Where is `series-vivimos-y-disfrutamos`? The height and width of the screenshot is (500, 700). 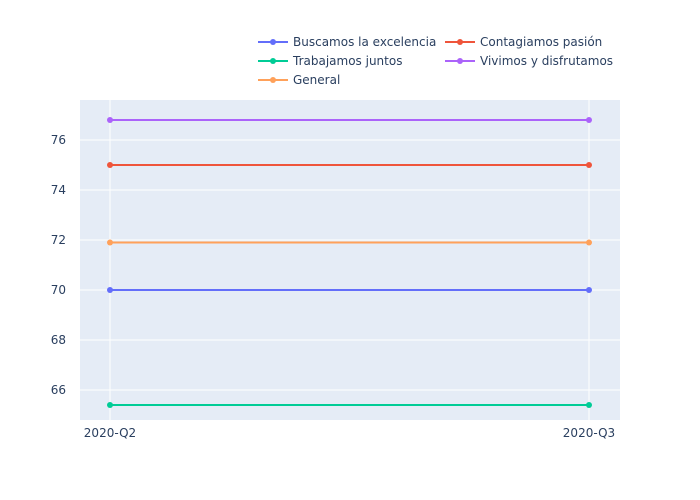 series-vivimos-y-disfrutamos is located at coordinates (349, 120).